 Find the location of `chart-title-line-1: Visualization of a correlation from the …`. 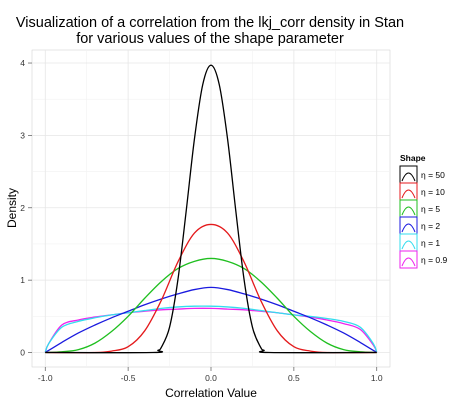

chart-title-line-1: Visualization of a correlation from the … is located at coordinates (210, 23).